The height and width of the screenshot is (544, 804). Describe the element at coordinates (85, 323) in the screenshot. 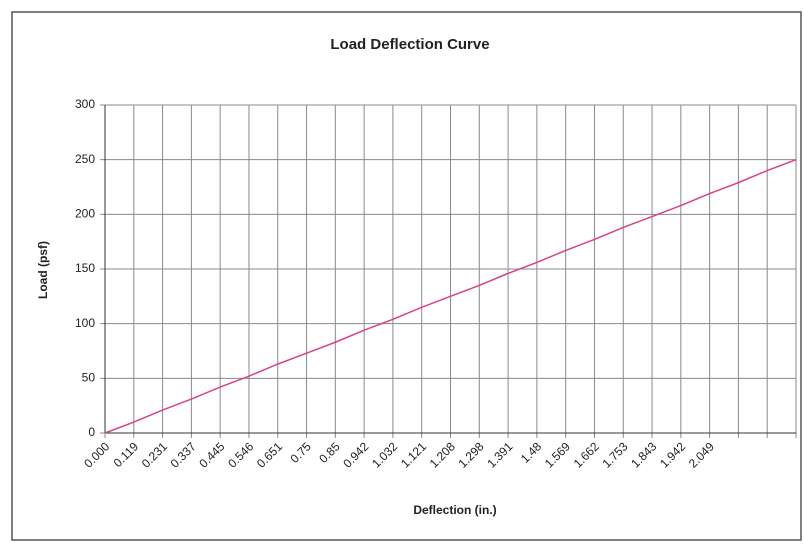

I see `y-tick-label: 100` at that location.